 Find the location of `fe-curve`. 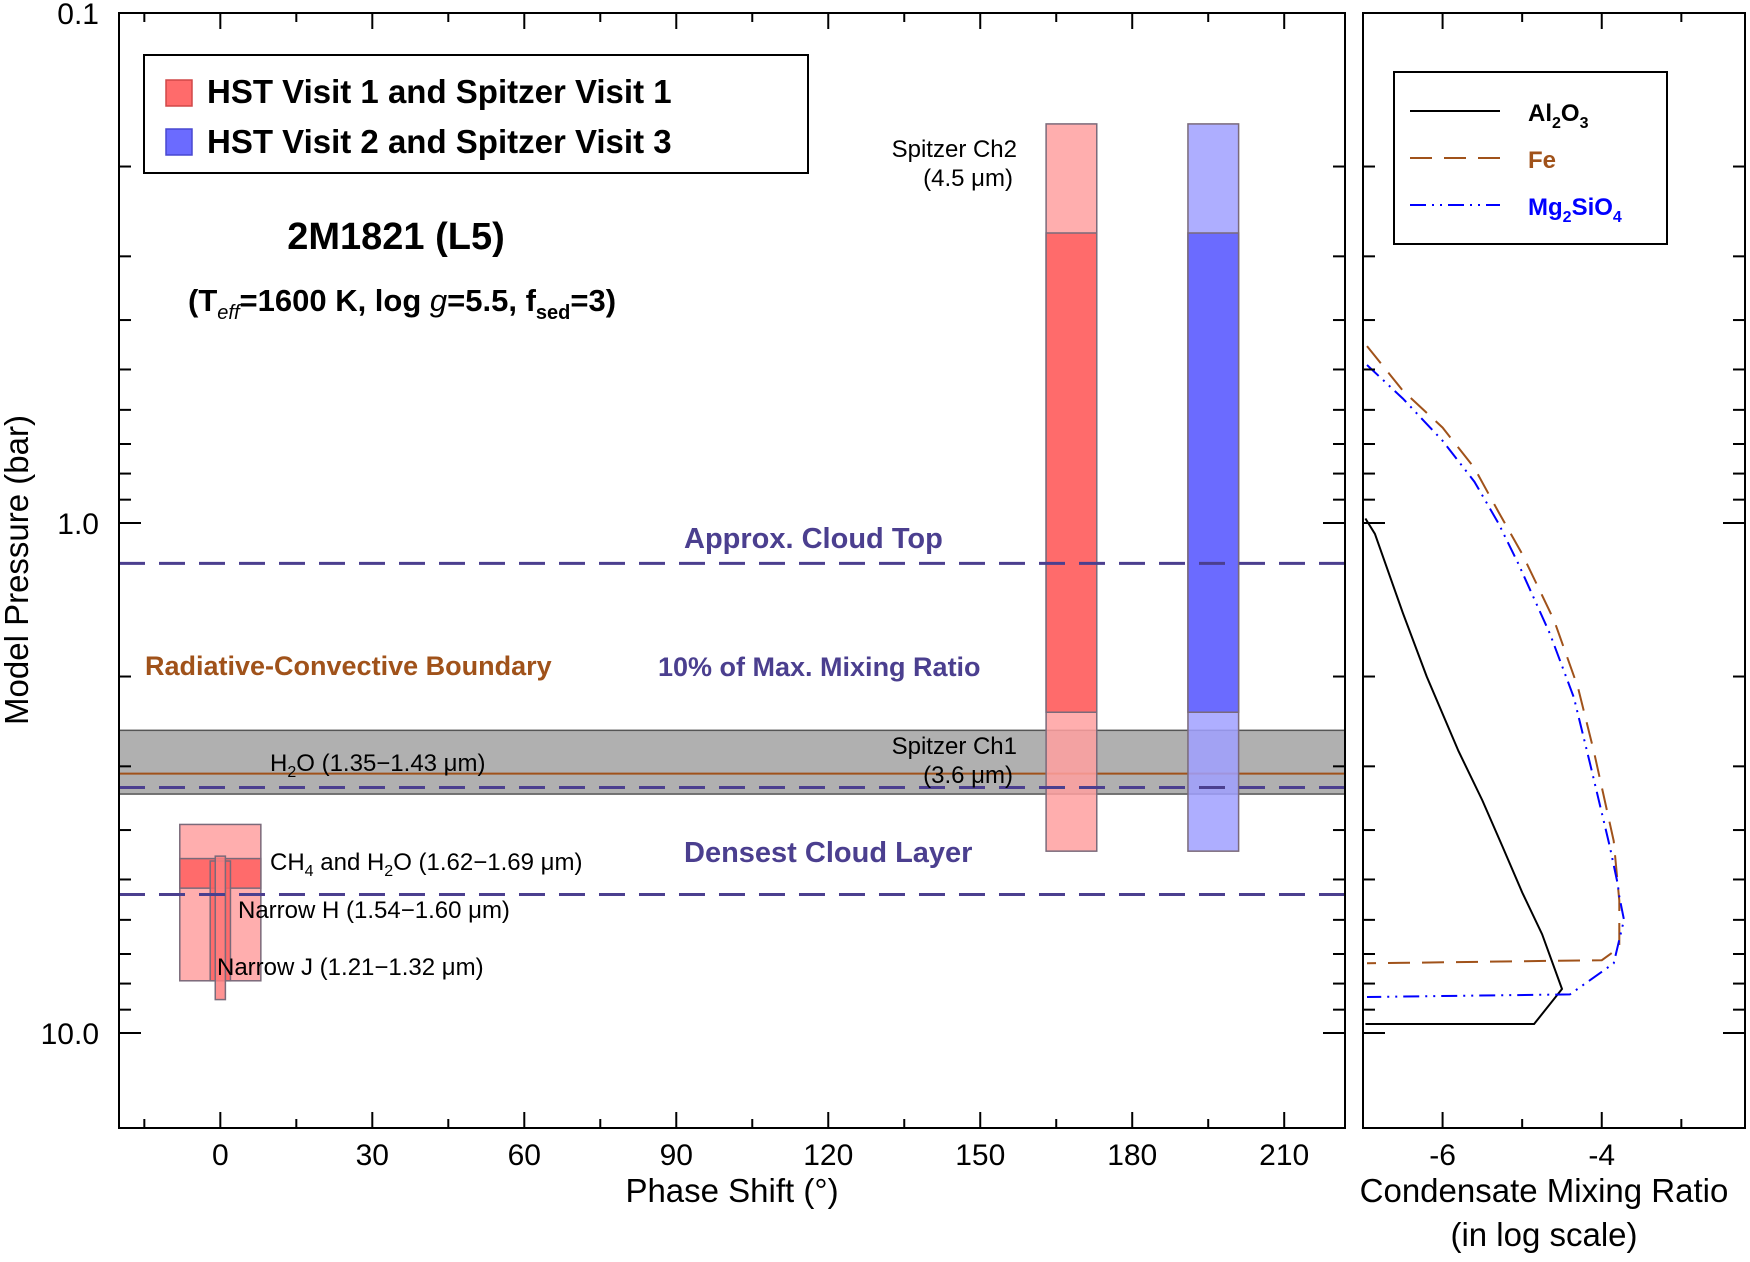

fe-curve is located at coordinates (1493, 655).